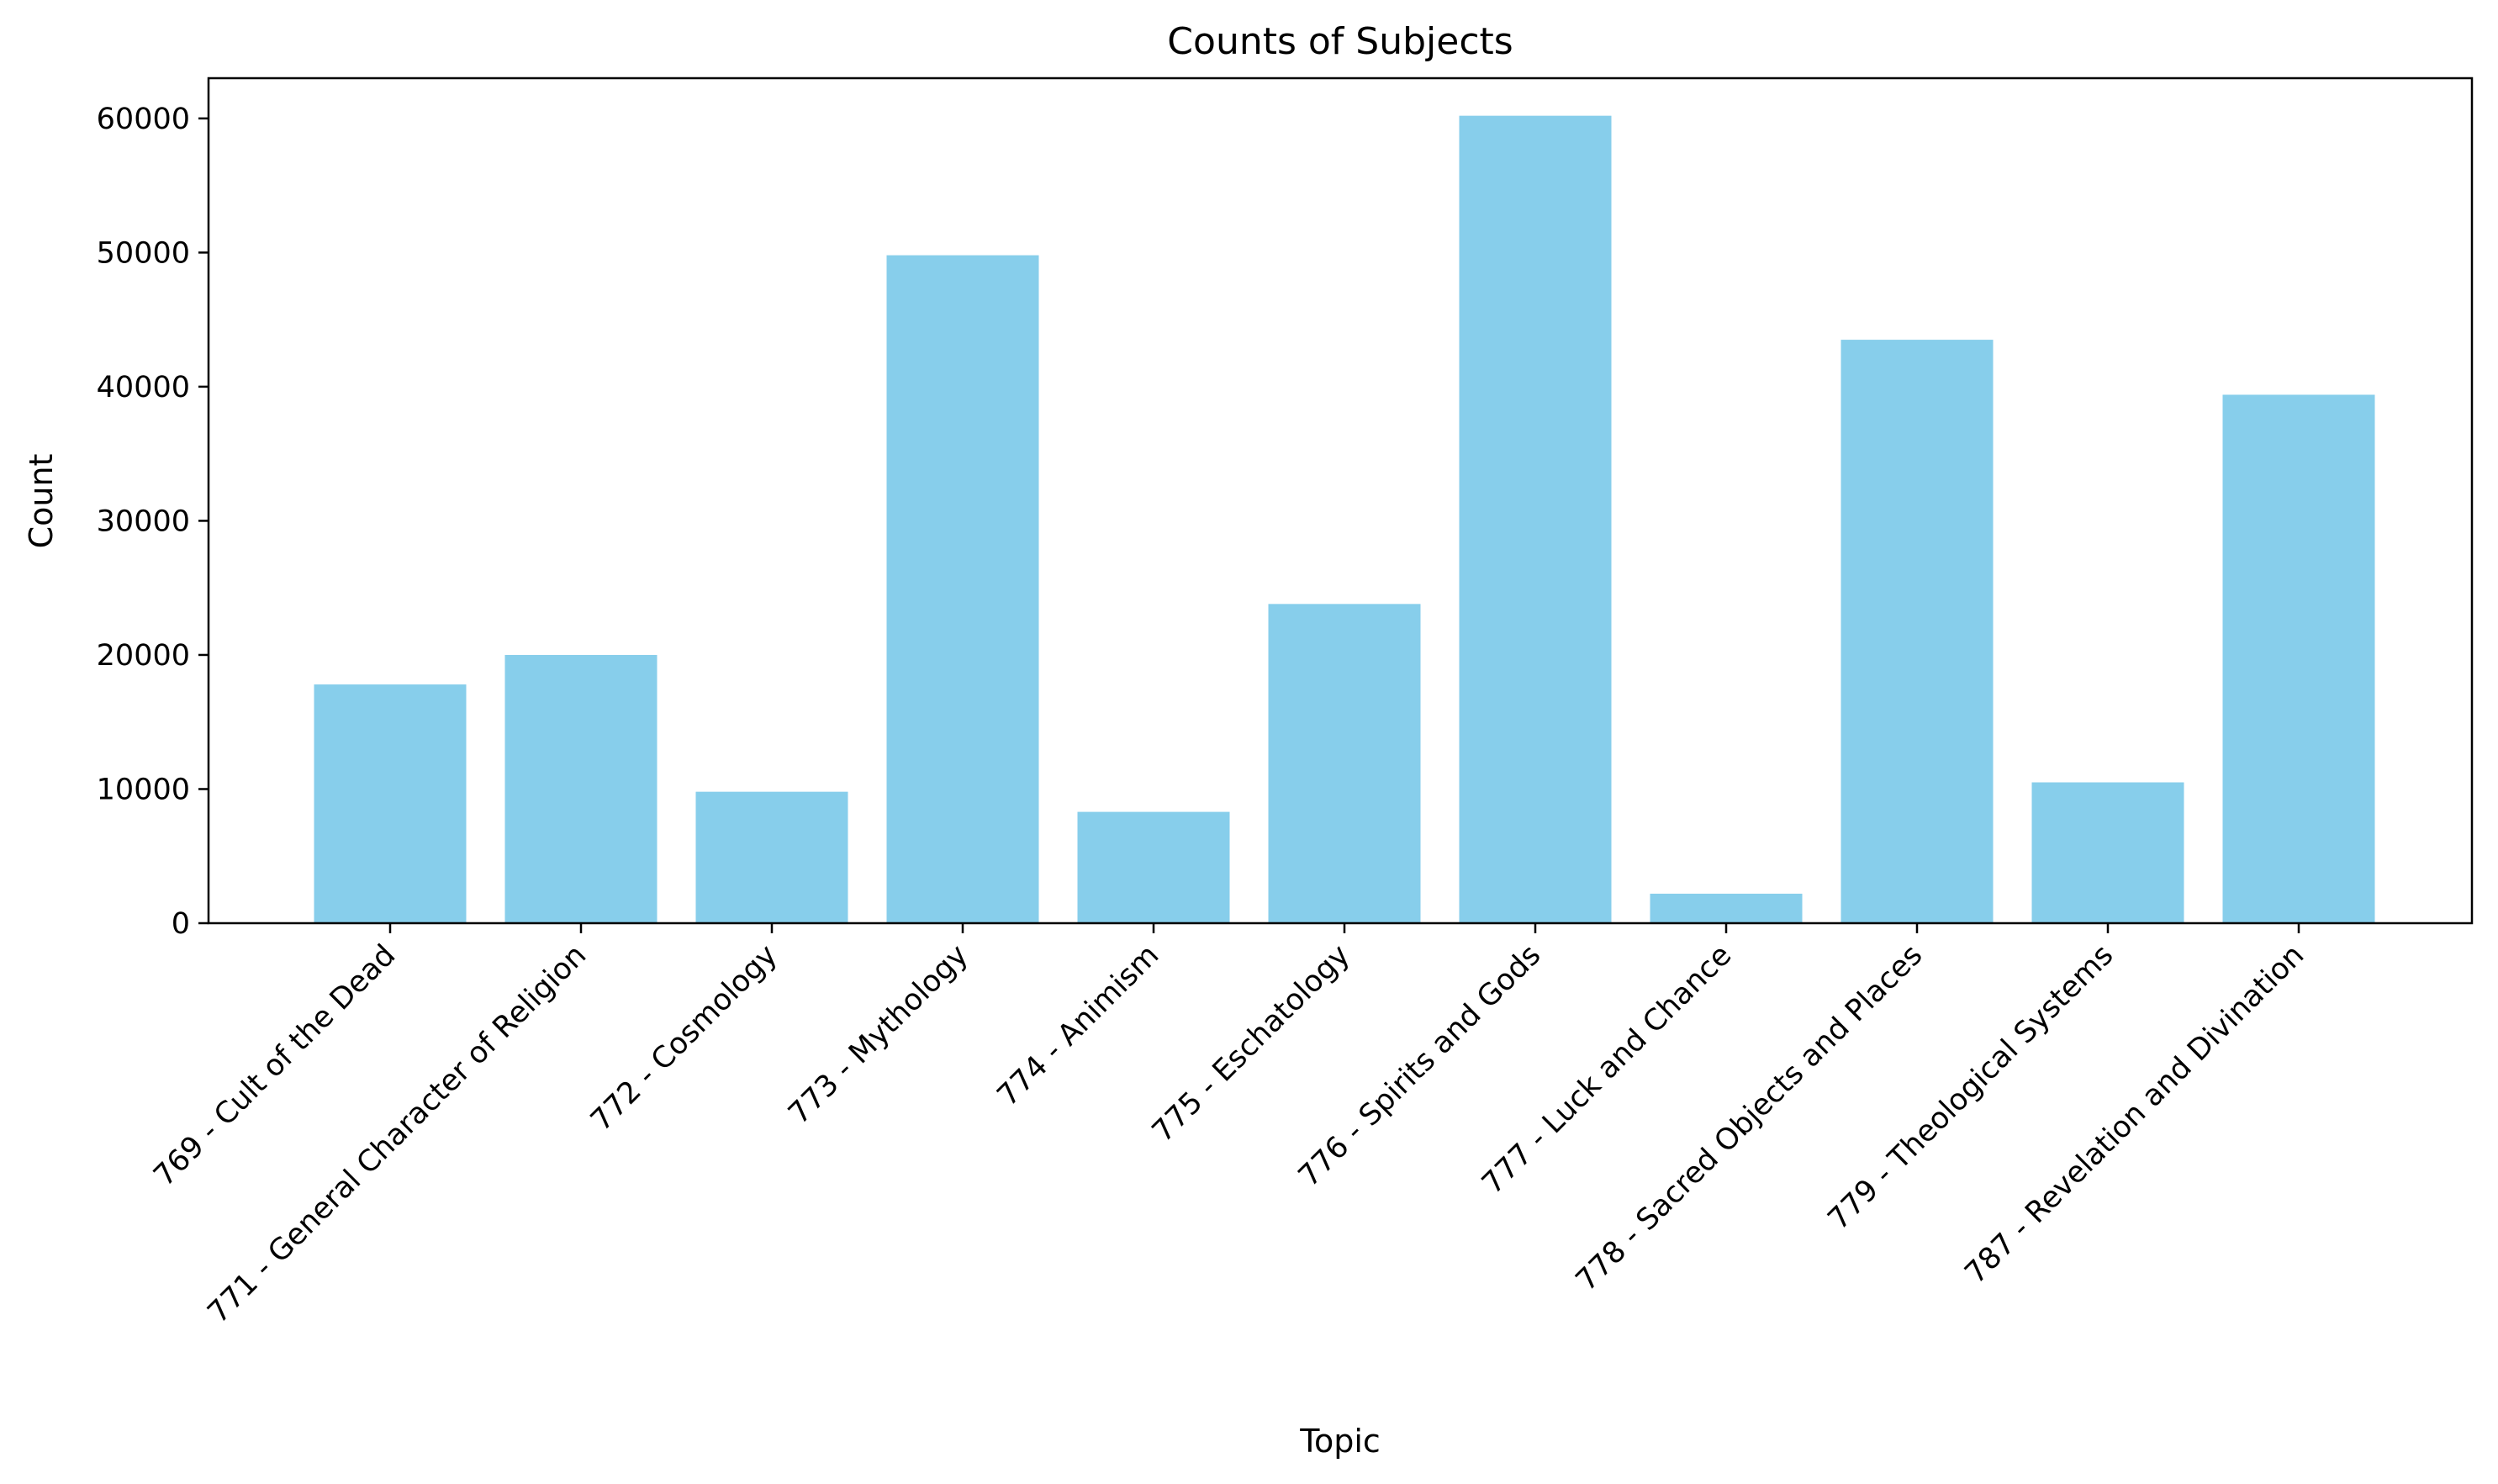  I want to click on y-tick-label: 10000, so click(143, 789).